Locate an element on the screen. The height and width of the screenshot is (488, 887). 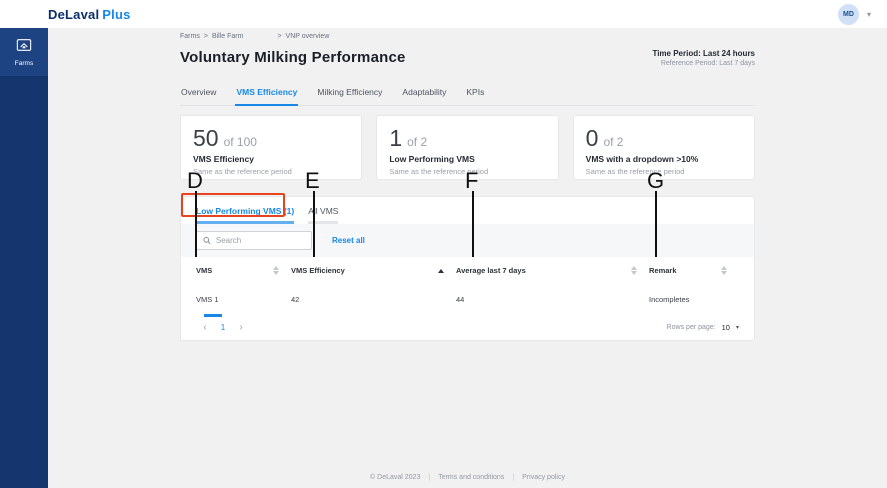
column-header-vms-efficiency: VMS Efficiency is located at coordinates (373, 270).